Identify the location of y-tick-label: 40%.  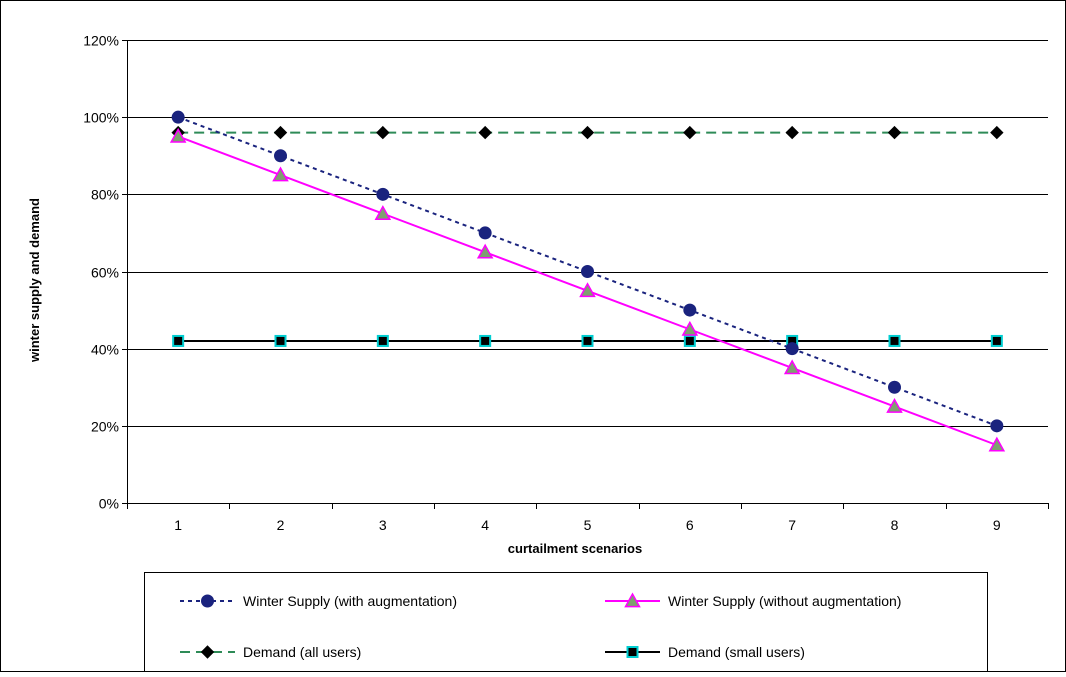
(105, 350).